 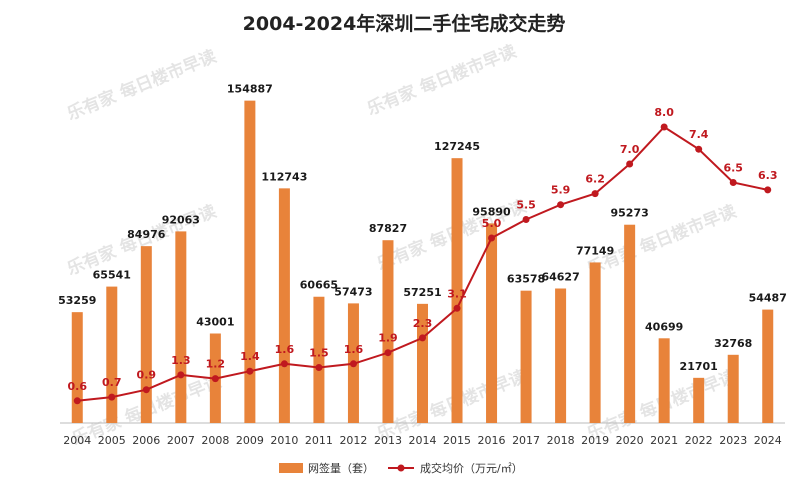 What do you see at coordinates (388, 338) in the screenshot?
I see `price-label-2013: 1.9` at bounding box center [388, 338].